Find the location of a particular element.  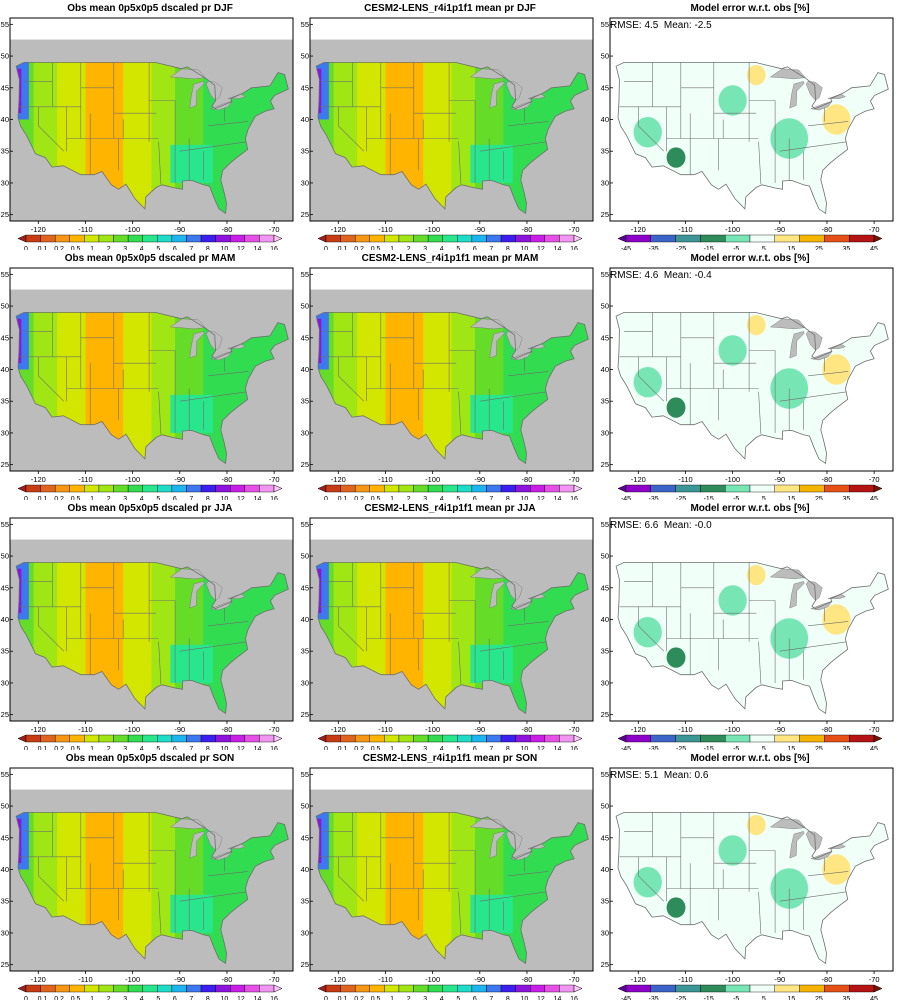

colorbar-label: 15 is located at coordinates (791, 998).